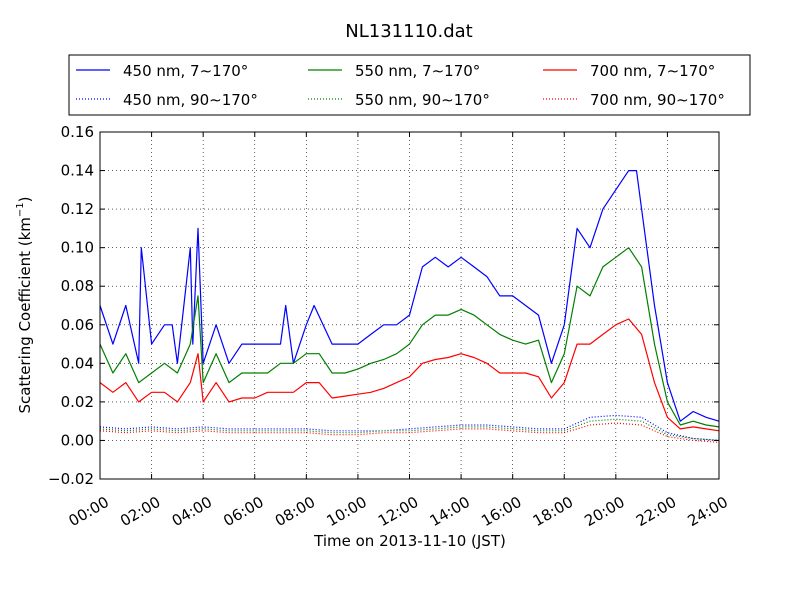 Image resolution: width=800 pixels, height=600 pixels. What do you see at coordinates (553, 511) in the screenshot?
I see `x-tick-label: 18:00` at bounding box center [553, 511].